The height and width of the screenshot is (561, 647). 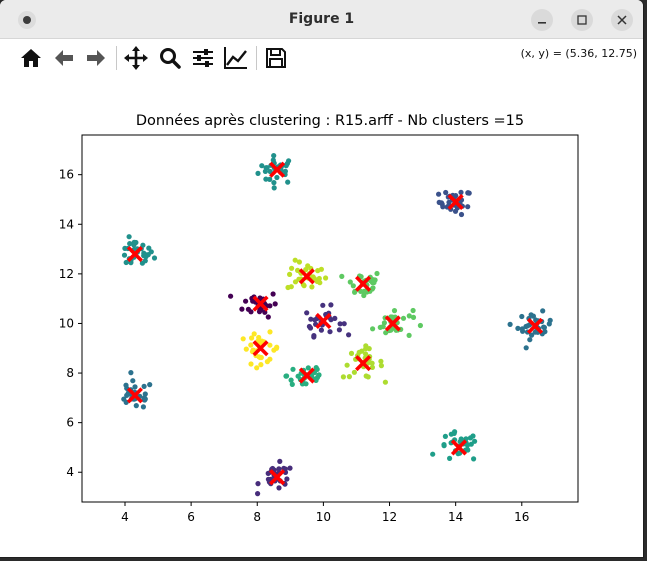 What do you see at coordinates (27, 20) in the screenshot?
I see `window-menu-icon` at bounding box center [27, 20].